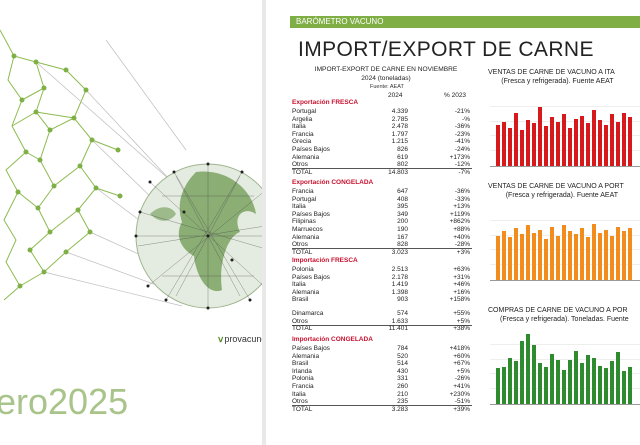  What do you see at coordinates (382, 192) in the screenshot?
I see `table-row: Francia 647 -36%` at bounding box center [382, 192].